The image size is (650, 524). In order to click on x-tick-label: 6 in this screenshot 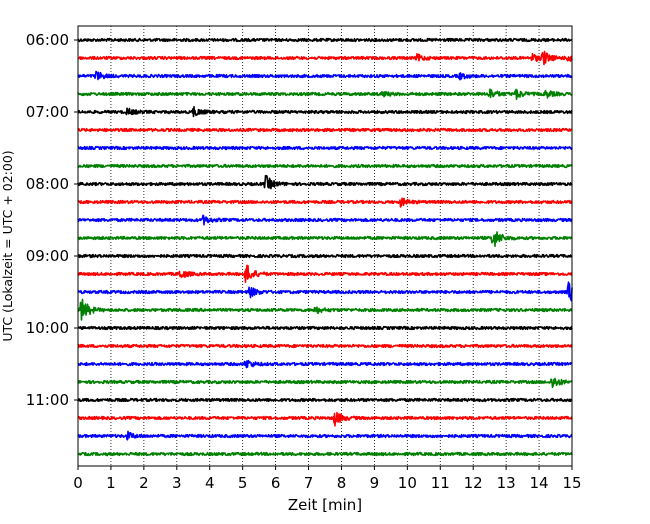, I will do `click(276, 483)`.